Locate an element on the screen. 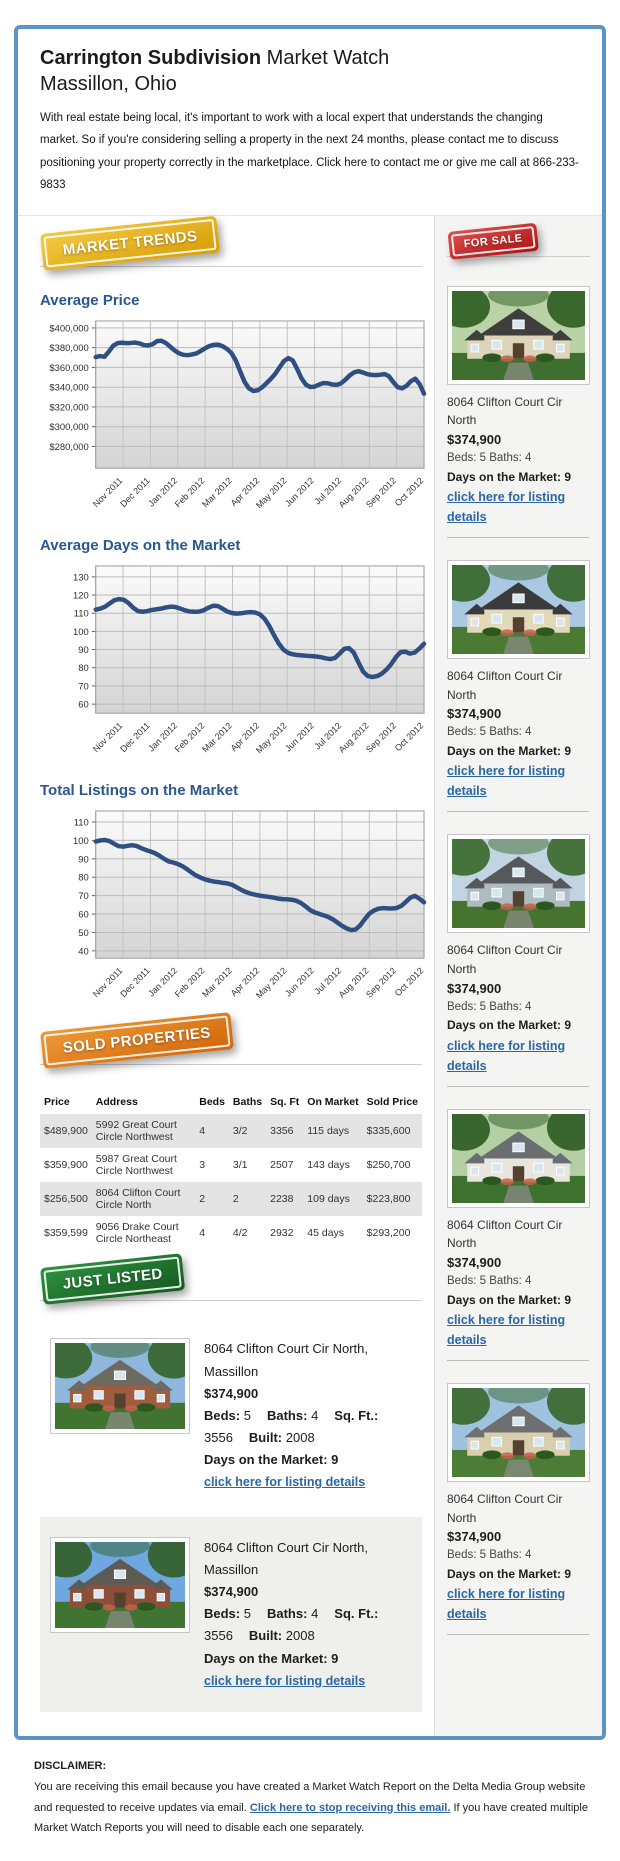  svg-text: Jun 2012 is located at coordinates (299, 736).